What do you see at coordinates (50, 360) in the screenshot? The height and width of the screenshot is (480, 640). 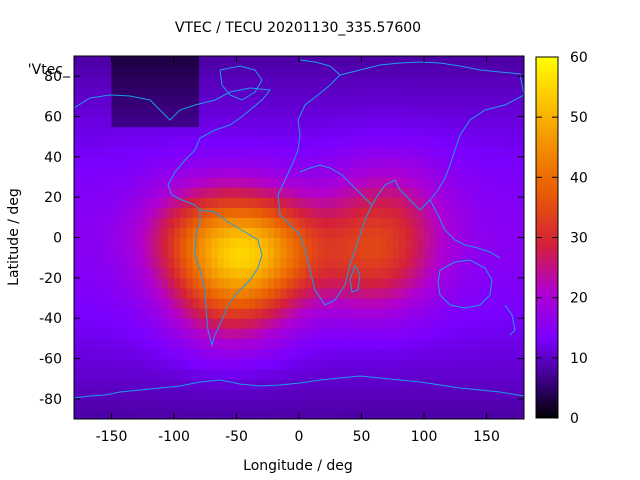 I see `y-tick-label: -60` at bounding box center [50, 360].